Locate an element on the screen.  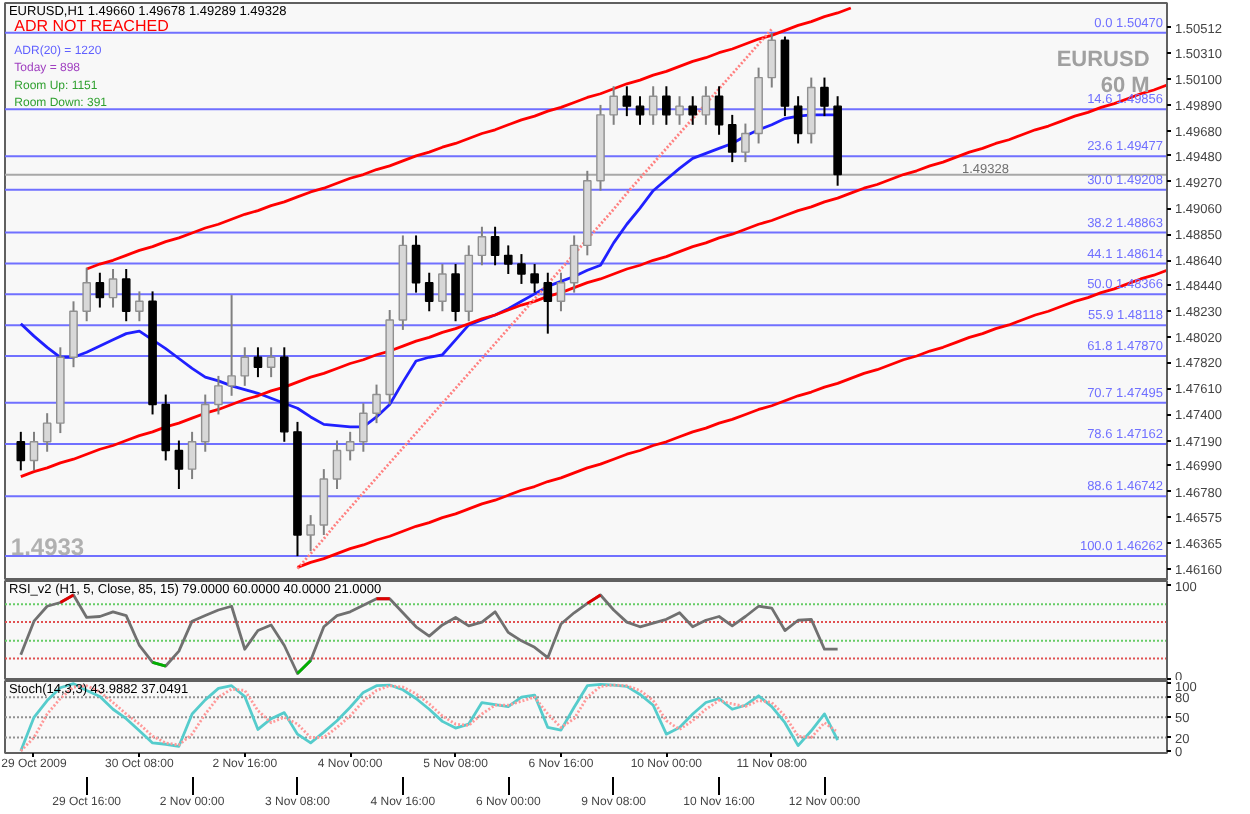
annotation: EURUSD is located at coordinates (1103, 60).